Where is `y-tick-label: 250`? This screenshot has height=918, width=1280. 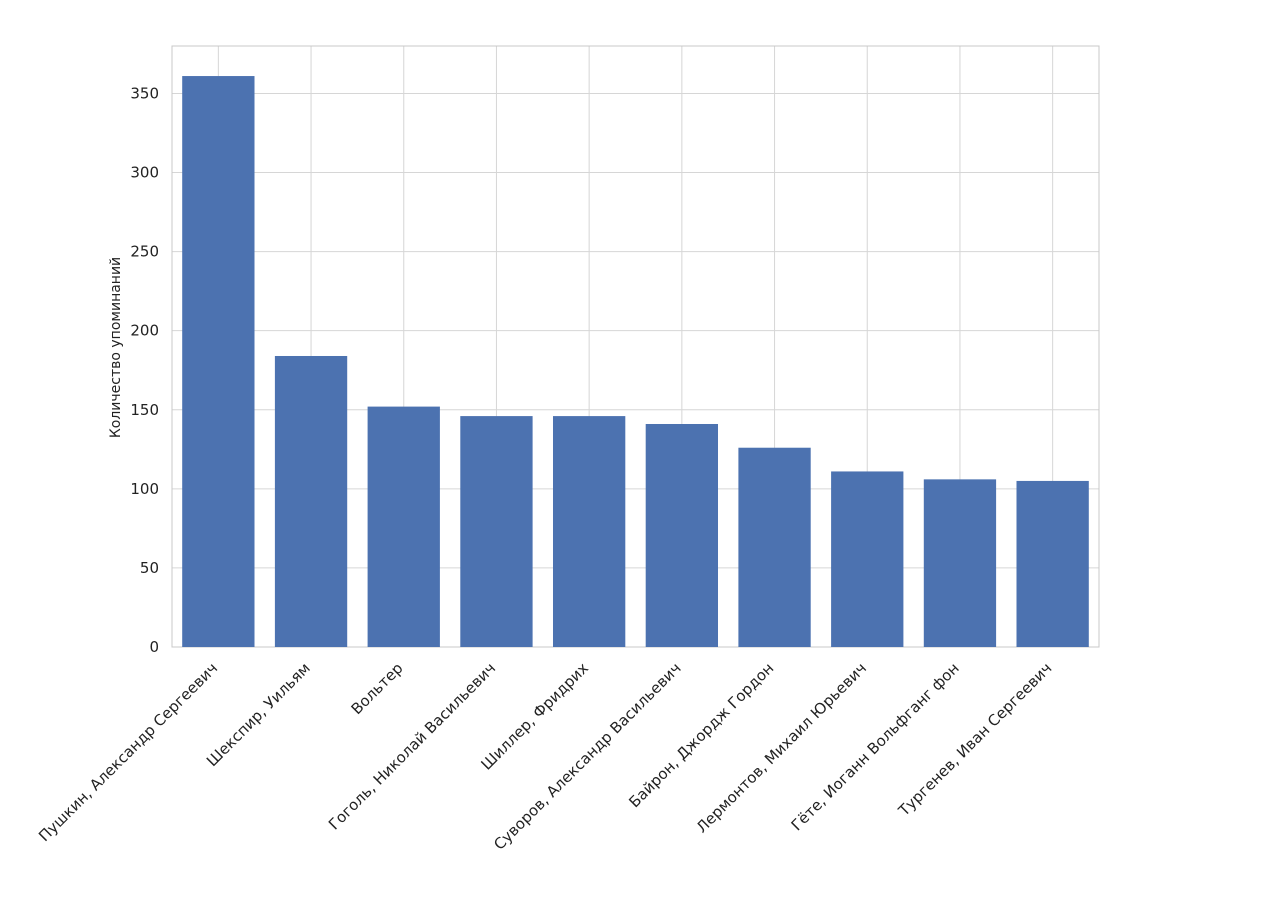
y-tick-label: 250 is located at coordinates (144, 252).